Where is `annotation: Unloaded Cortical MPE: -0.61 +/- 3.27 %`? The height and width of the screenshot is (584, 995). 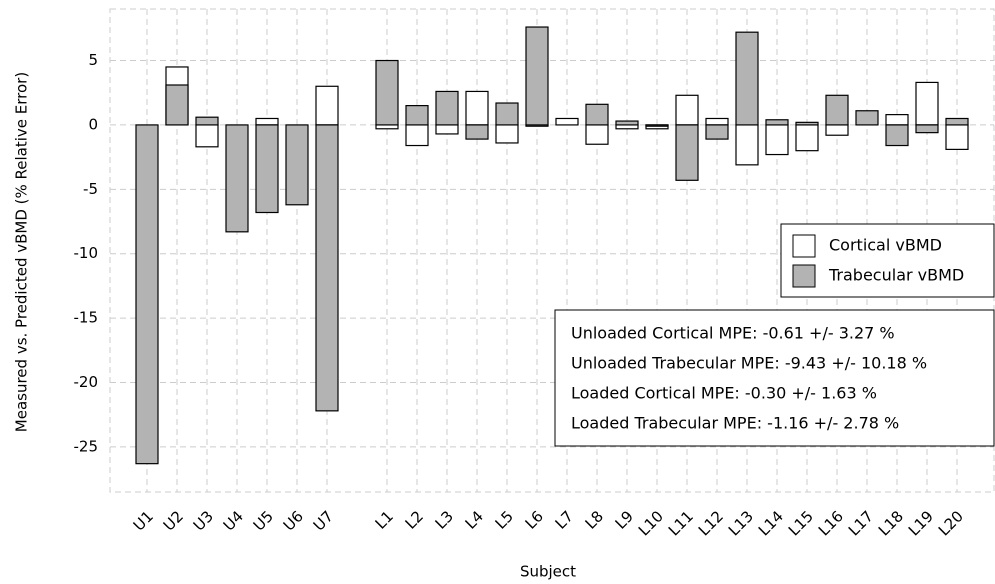 annotation: Unloaded Cortical MPE: -0.61 +/- 3.27 % is located at coordinates (733, 333).